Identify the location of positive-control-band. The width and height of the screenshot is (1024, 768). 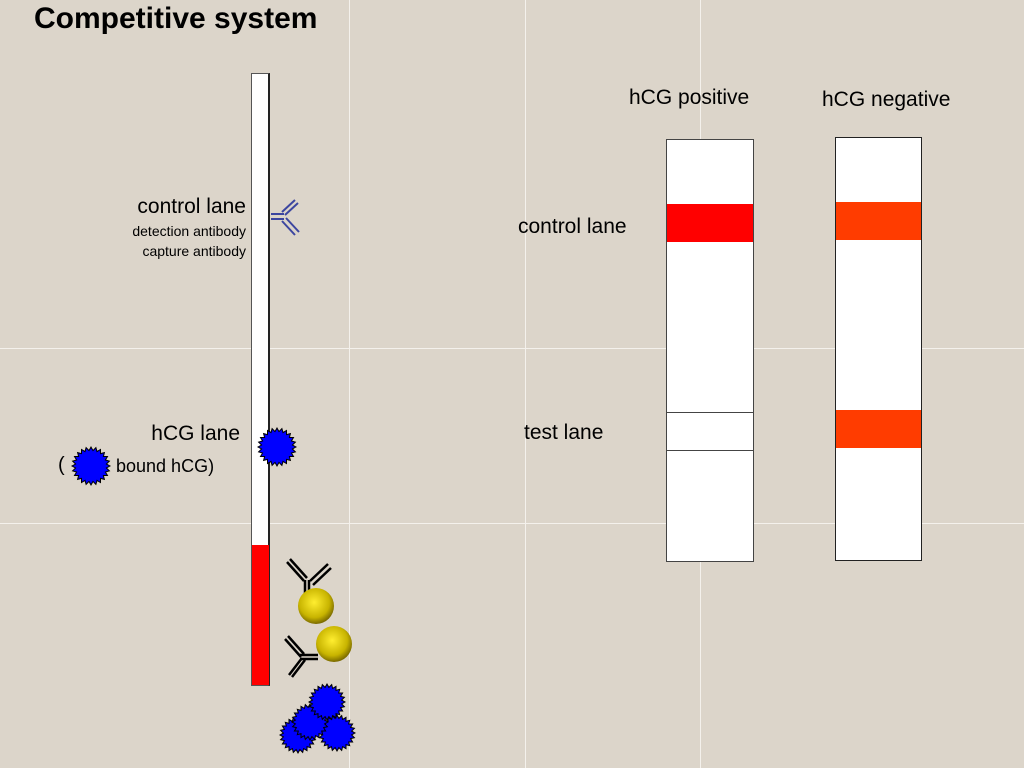
(710, 223).